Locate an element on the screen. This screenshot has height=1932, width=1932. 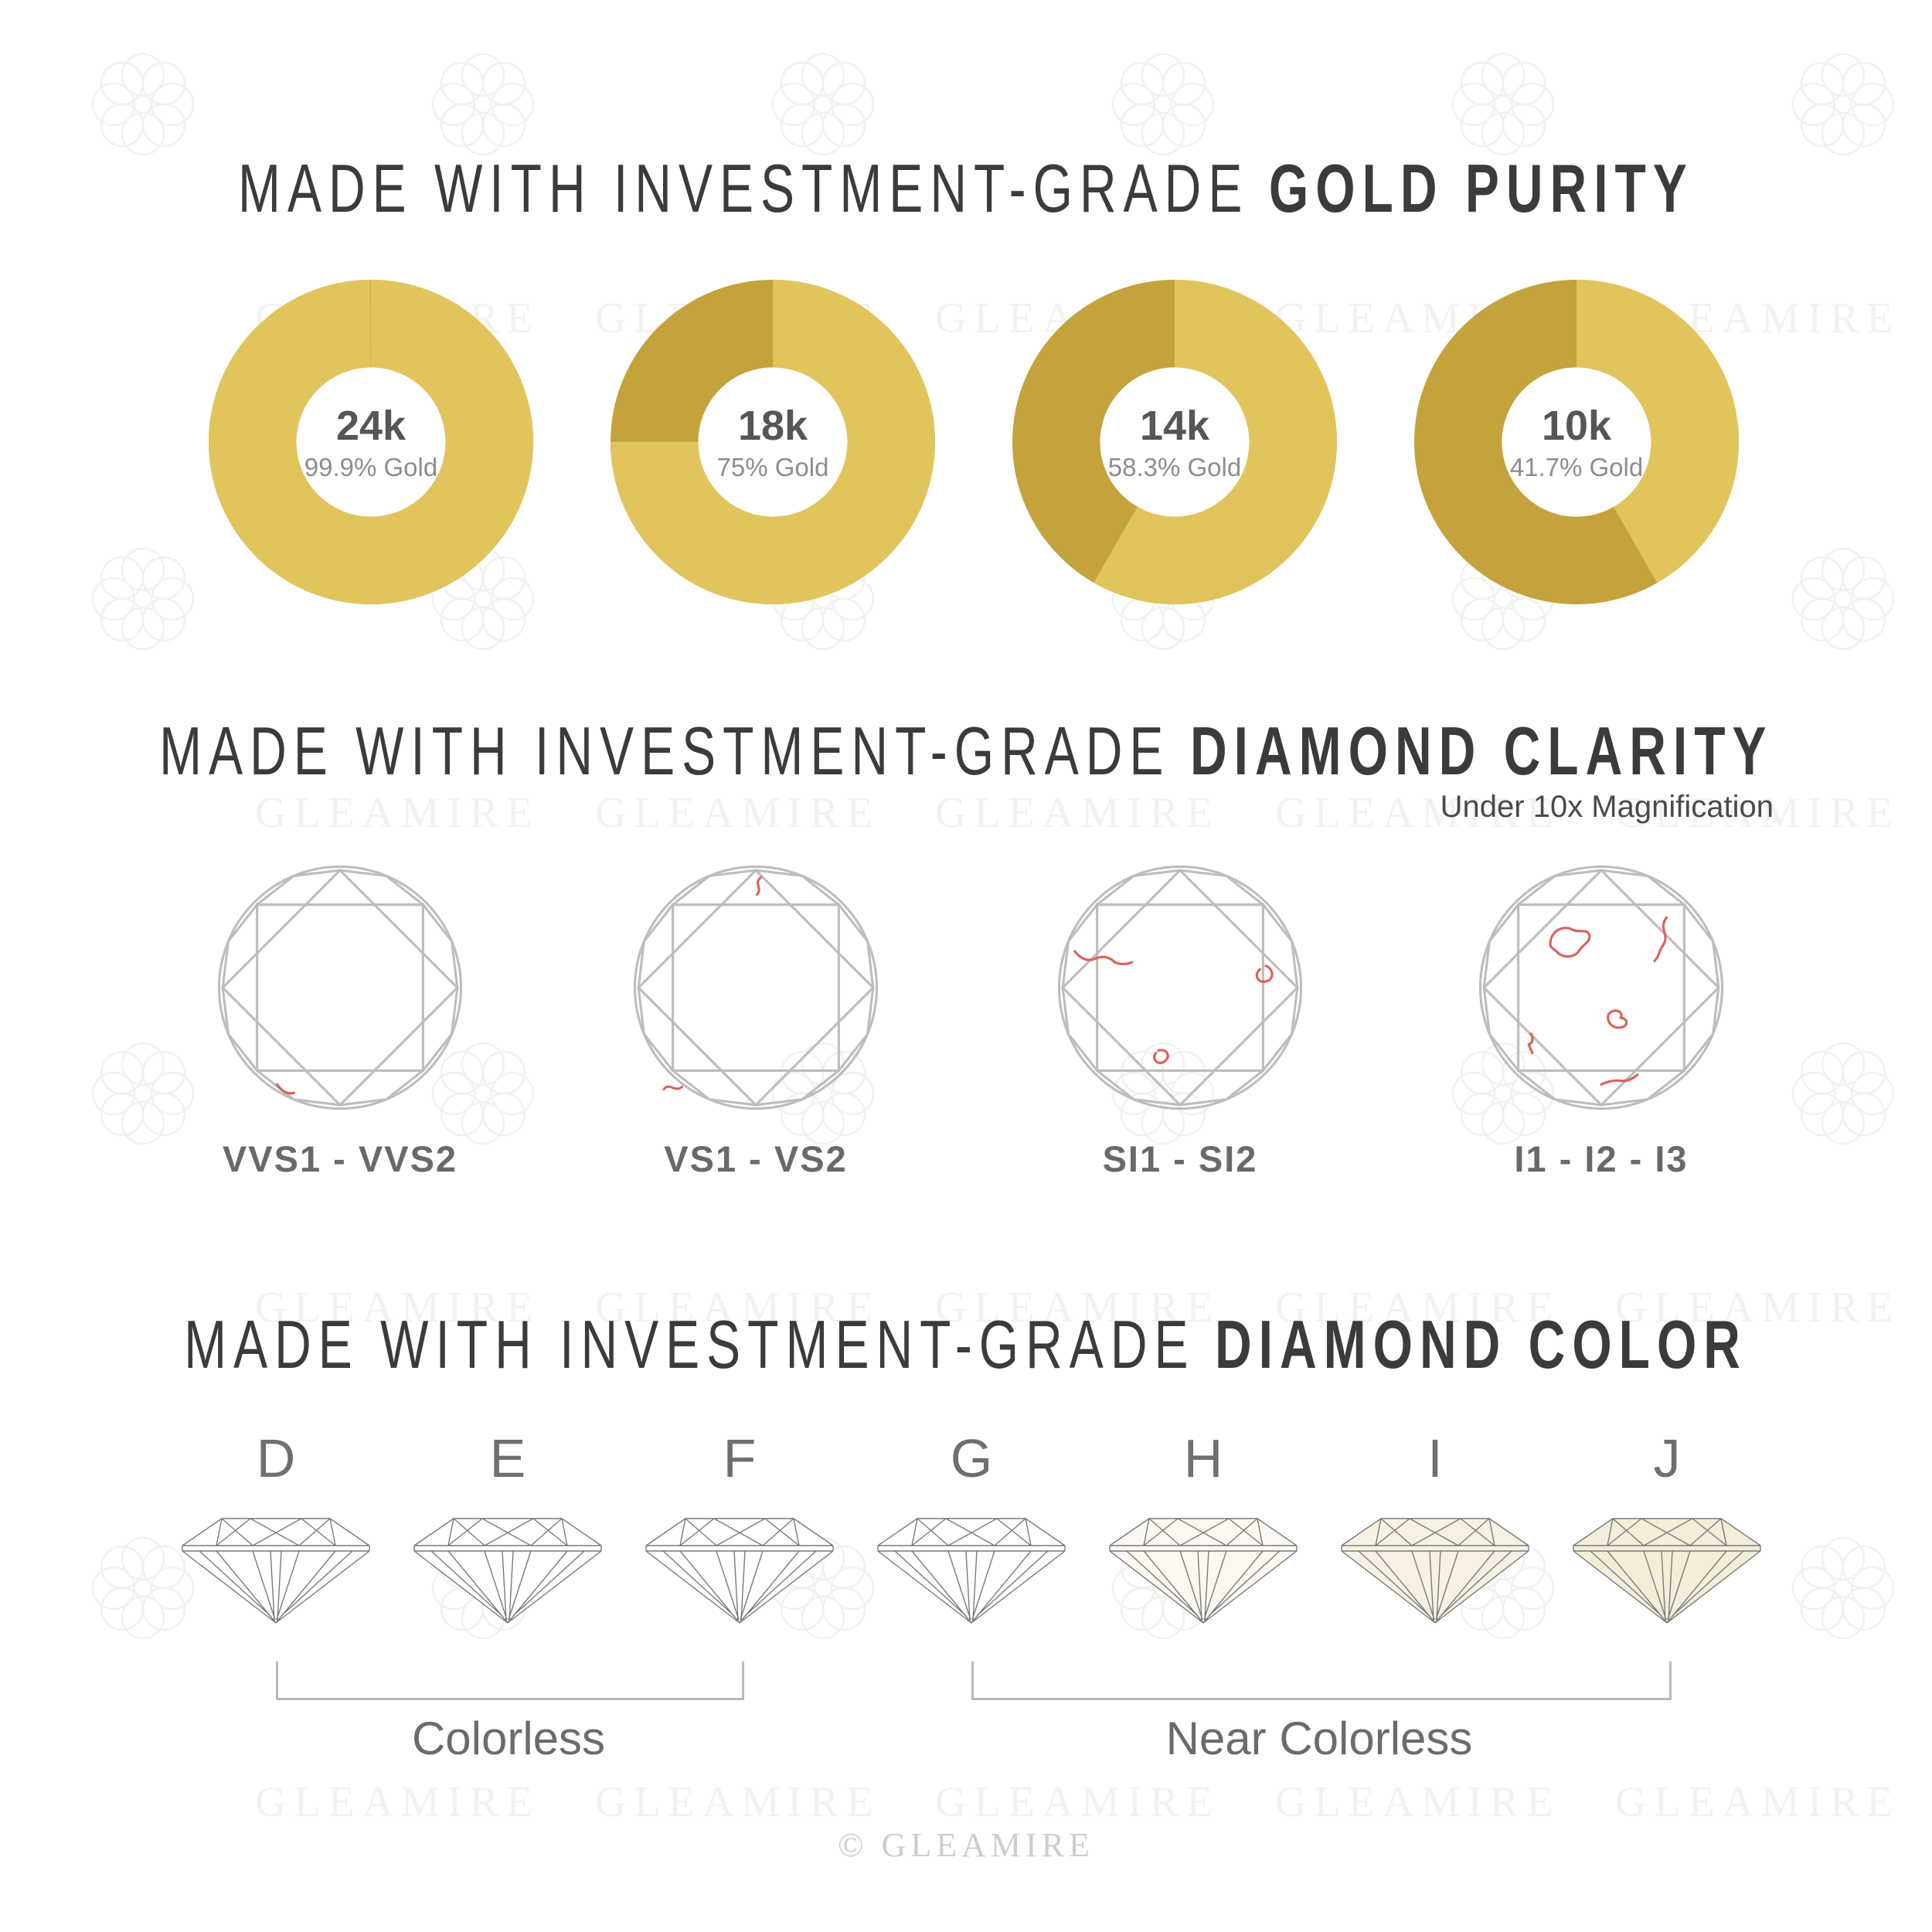
donut-10k-graphic is located at coordinates (1576, 442).